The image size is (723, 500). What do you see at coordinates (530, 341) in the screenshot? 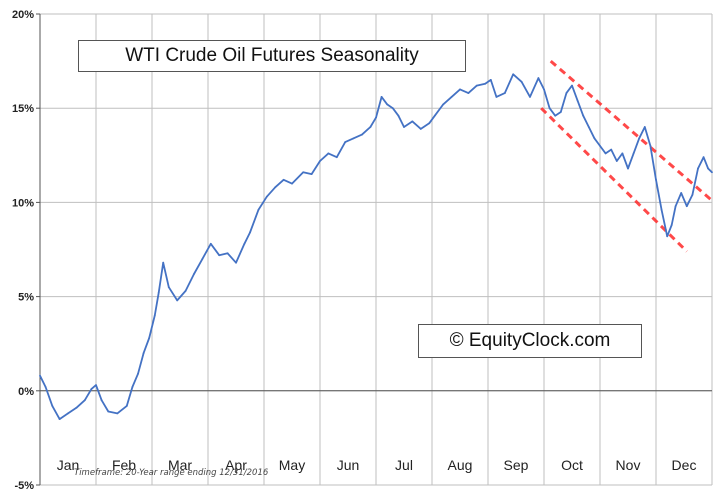
I see `watermark: © EquityClock.com` at bounding box center [530, 341].